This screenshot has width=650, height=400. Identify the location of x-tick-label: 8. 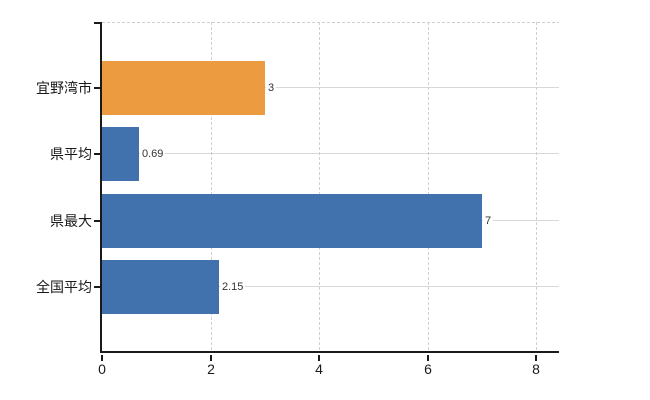
(536, 369).